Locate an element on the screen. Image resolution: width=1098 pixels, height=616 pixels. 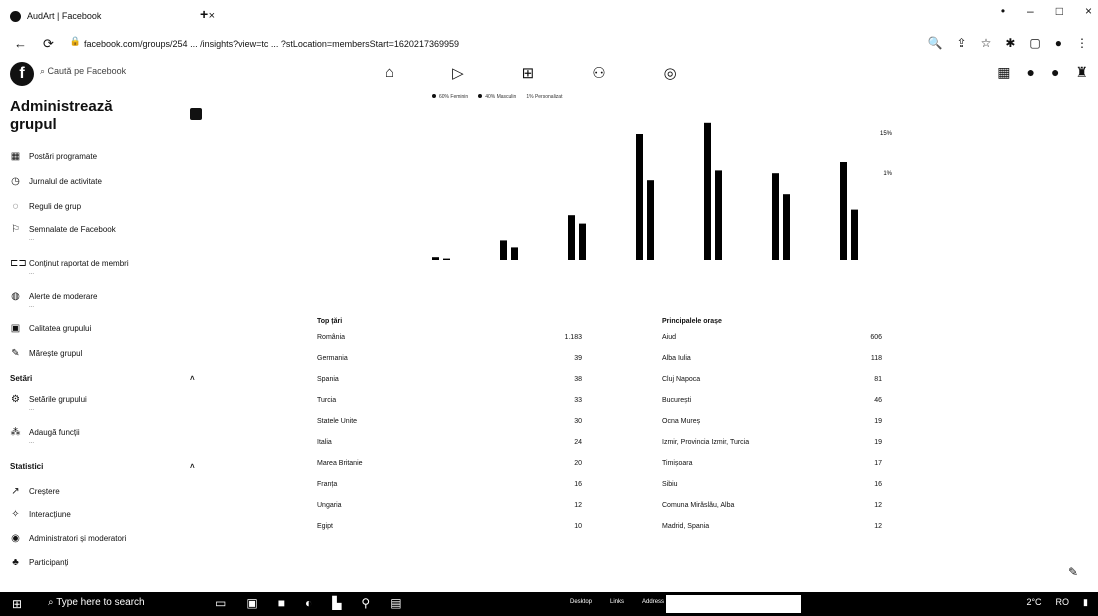
home-icon: ⌂ is located at coordinates (390, 72).